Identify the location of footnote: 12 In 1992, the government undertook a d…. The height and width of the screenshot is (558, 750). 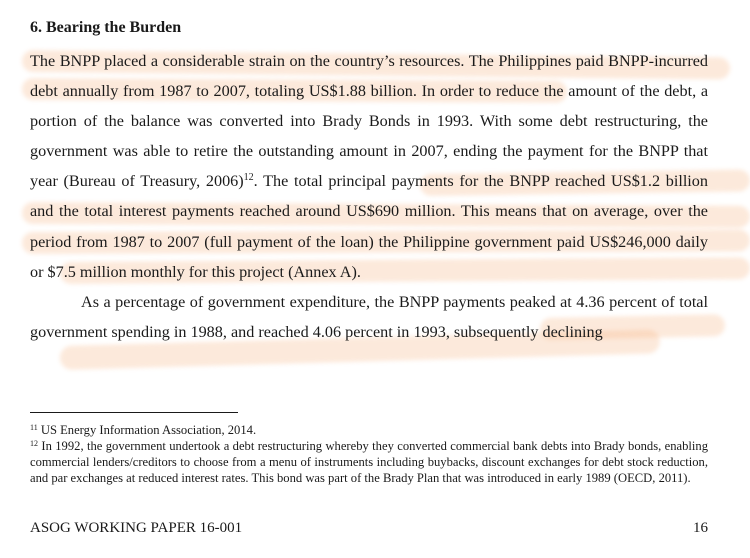
(369, 462).